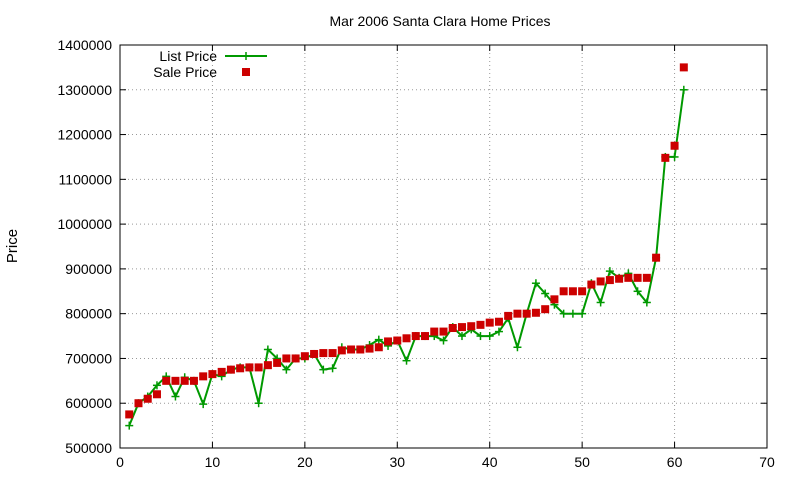  What do you see at coordinates (675, 462) in the screenshot?
I see `x-tick-label: 60` at bounding box center [675, 462].